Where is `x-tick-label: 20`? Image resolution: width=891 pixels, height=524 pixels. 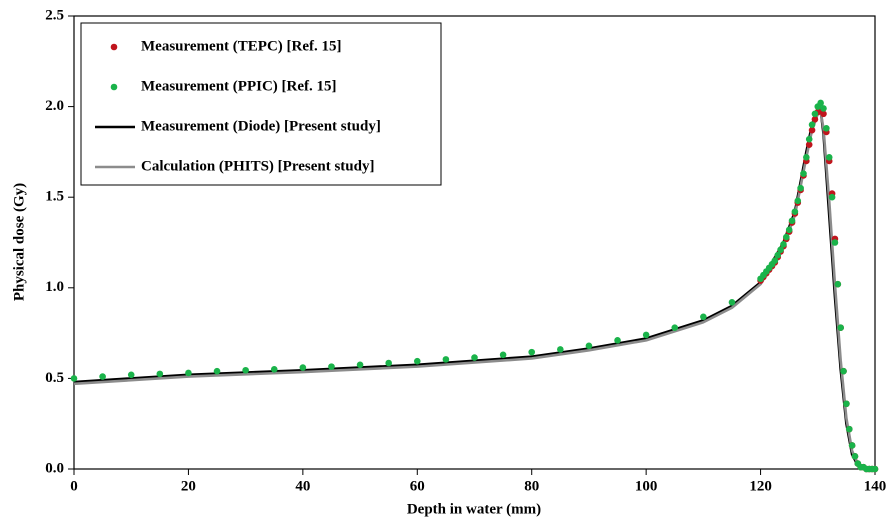 x-tick-label: 20 is located at coordinates (188, 486).